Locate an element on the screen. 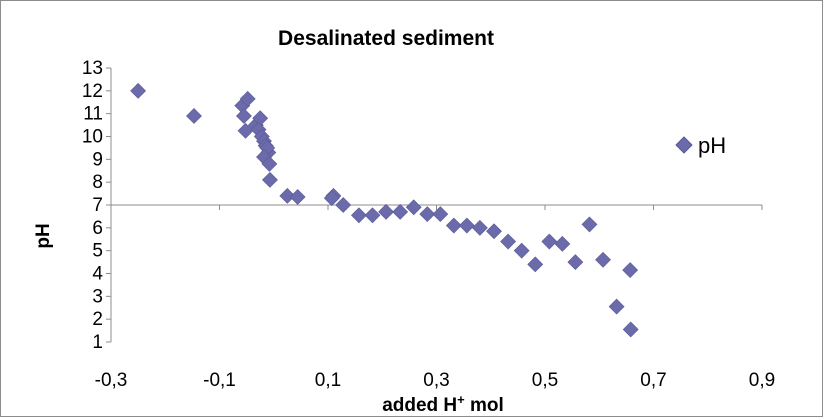 The width and height of the screenshot is (823, 418). x-tick-label: 0,1 is located at coordinates (328, 380).